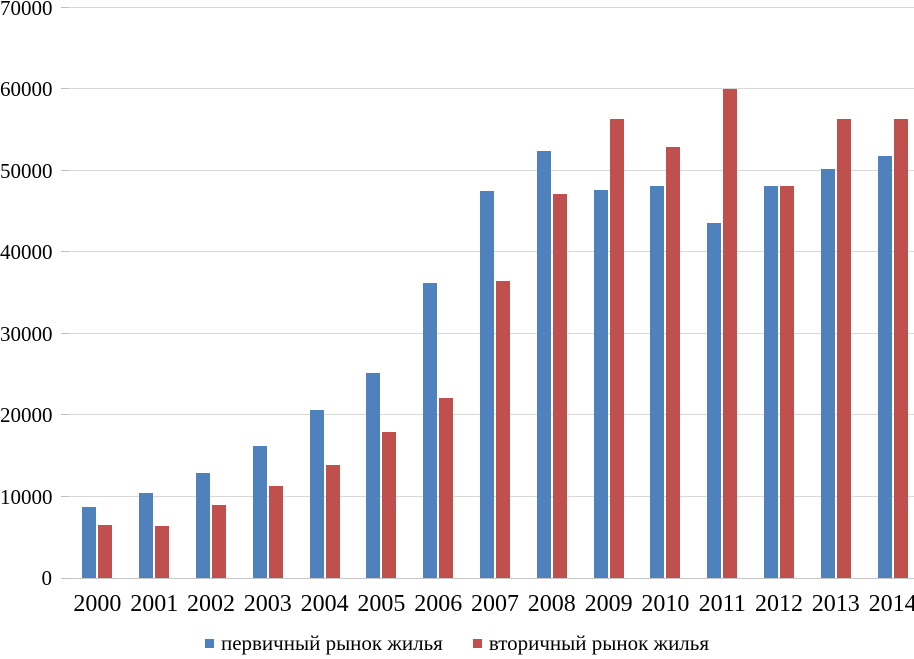  Describe the element at coordinates (47, 578) in the screenshot. I see `y-axis-tick-label: 0` at that location.